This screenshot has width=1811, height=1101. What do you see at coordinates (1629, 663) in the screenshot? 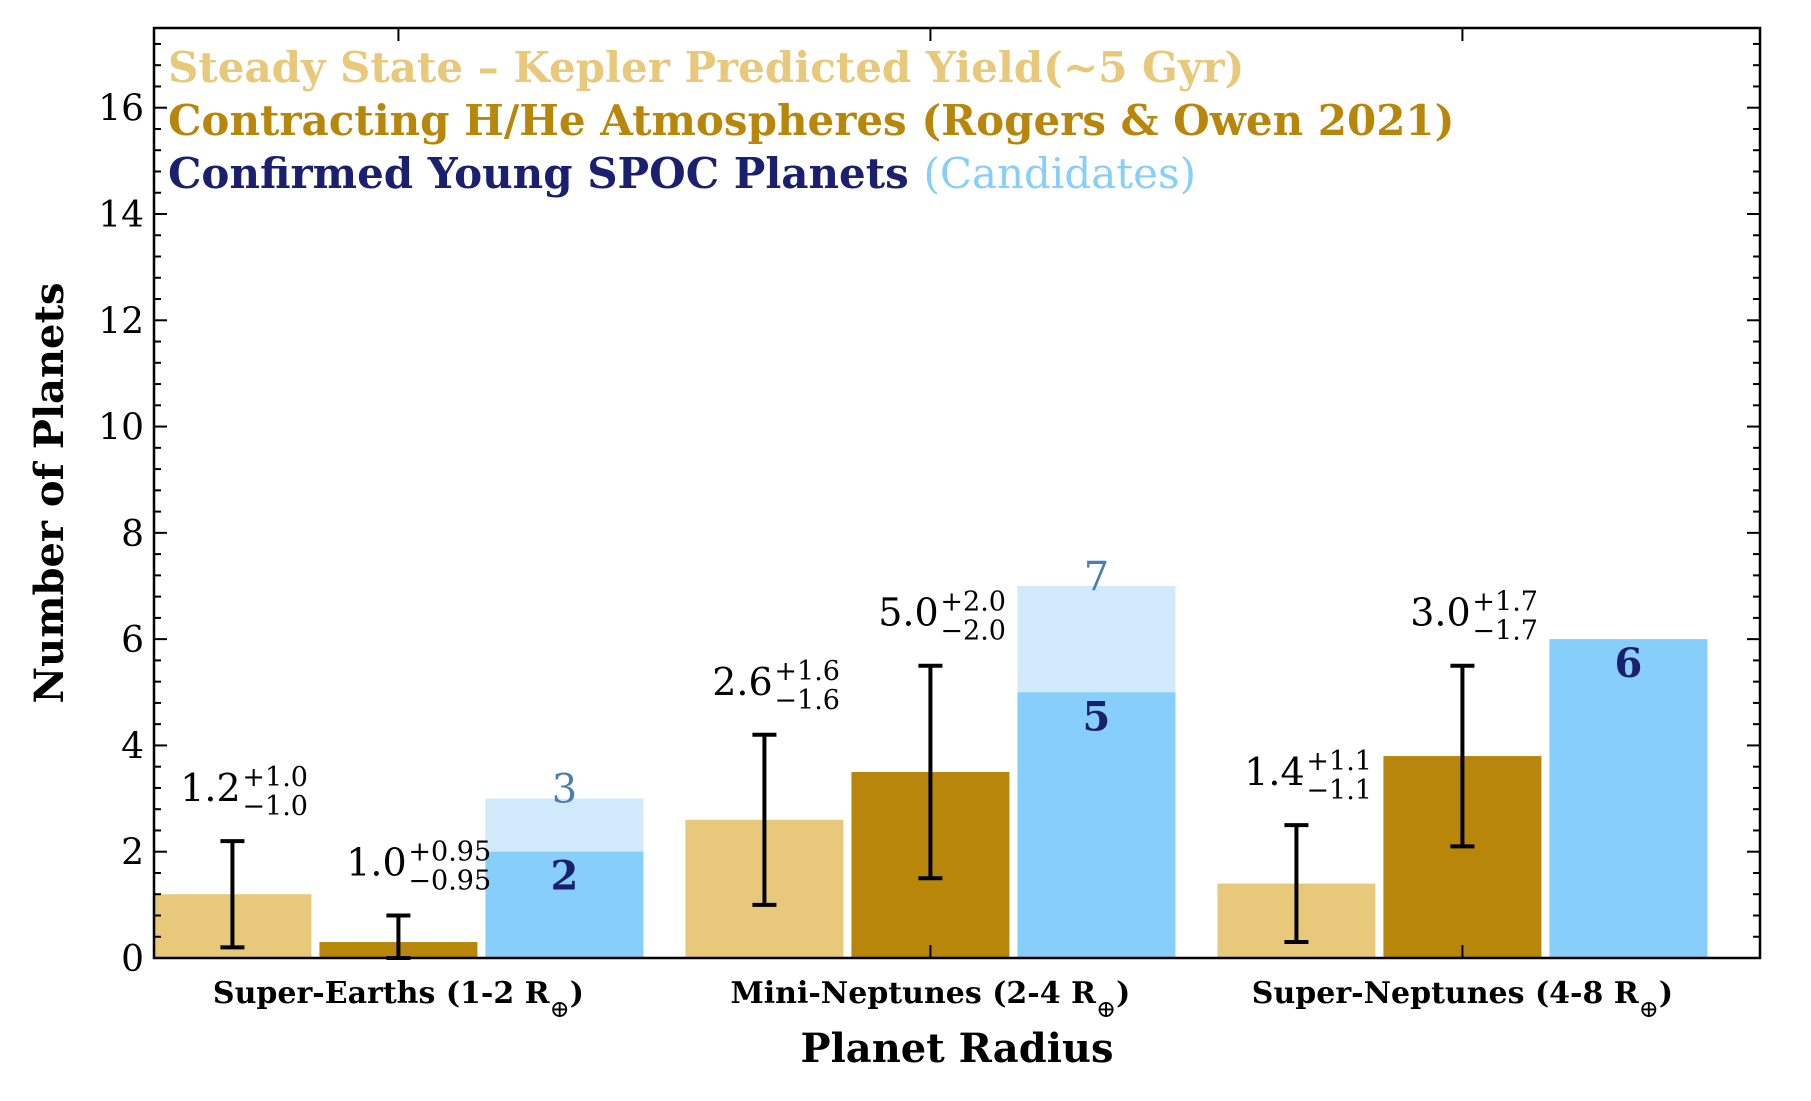
I see `data-label-confirmed: 6` at bounding box center [1629, 663].